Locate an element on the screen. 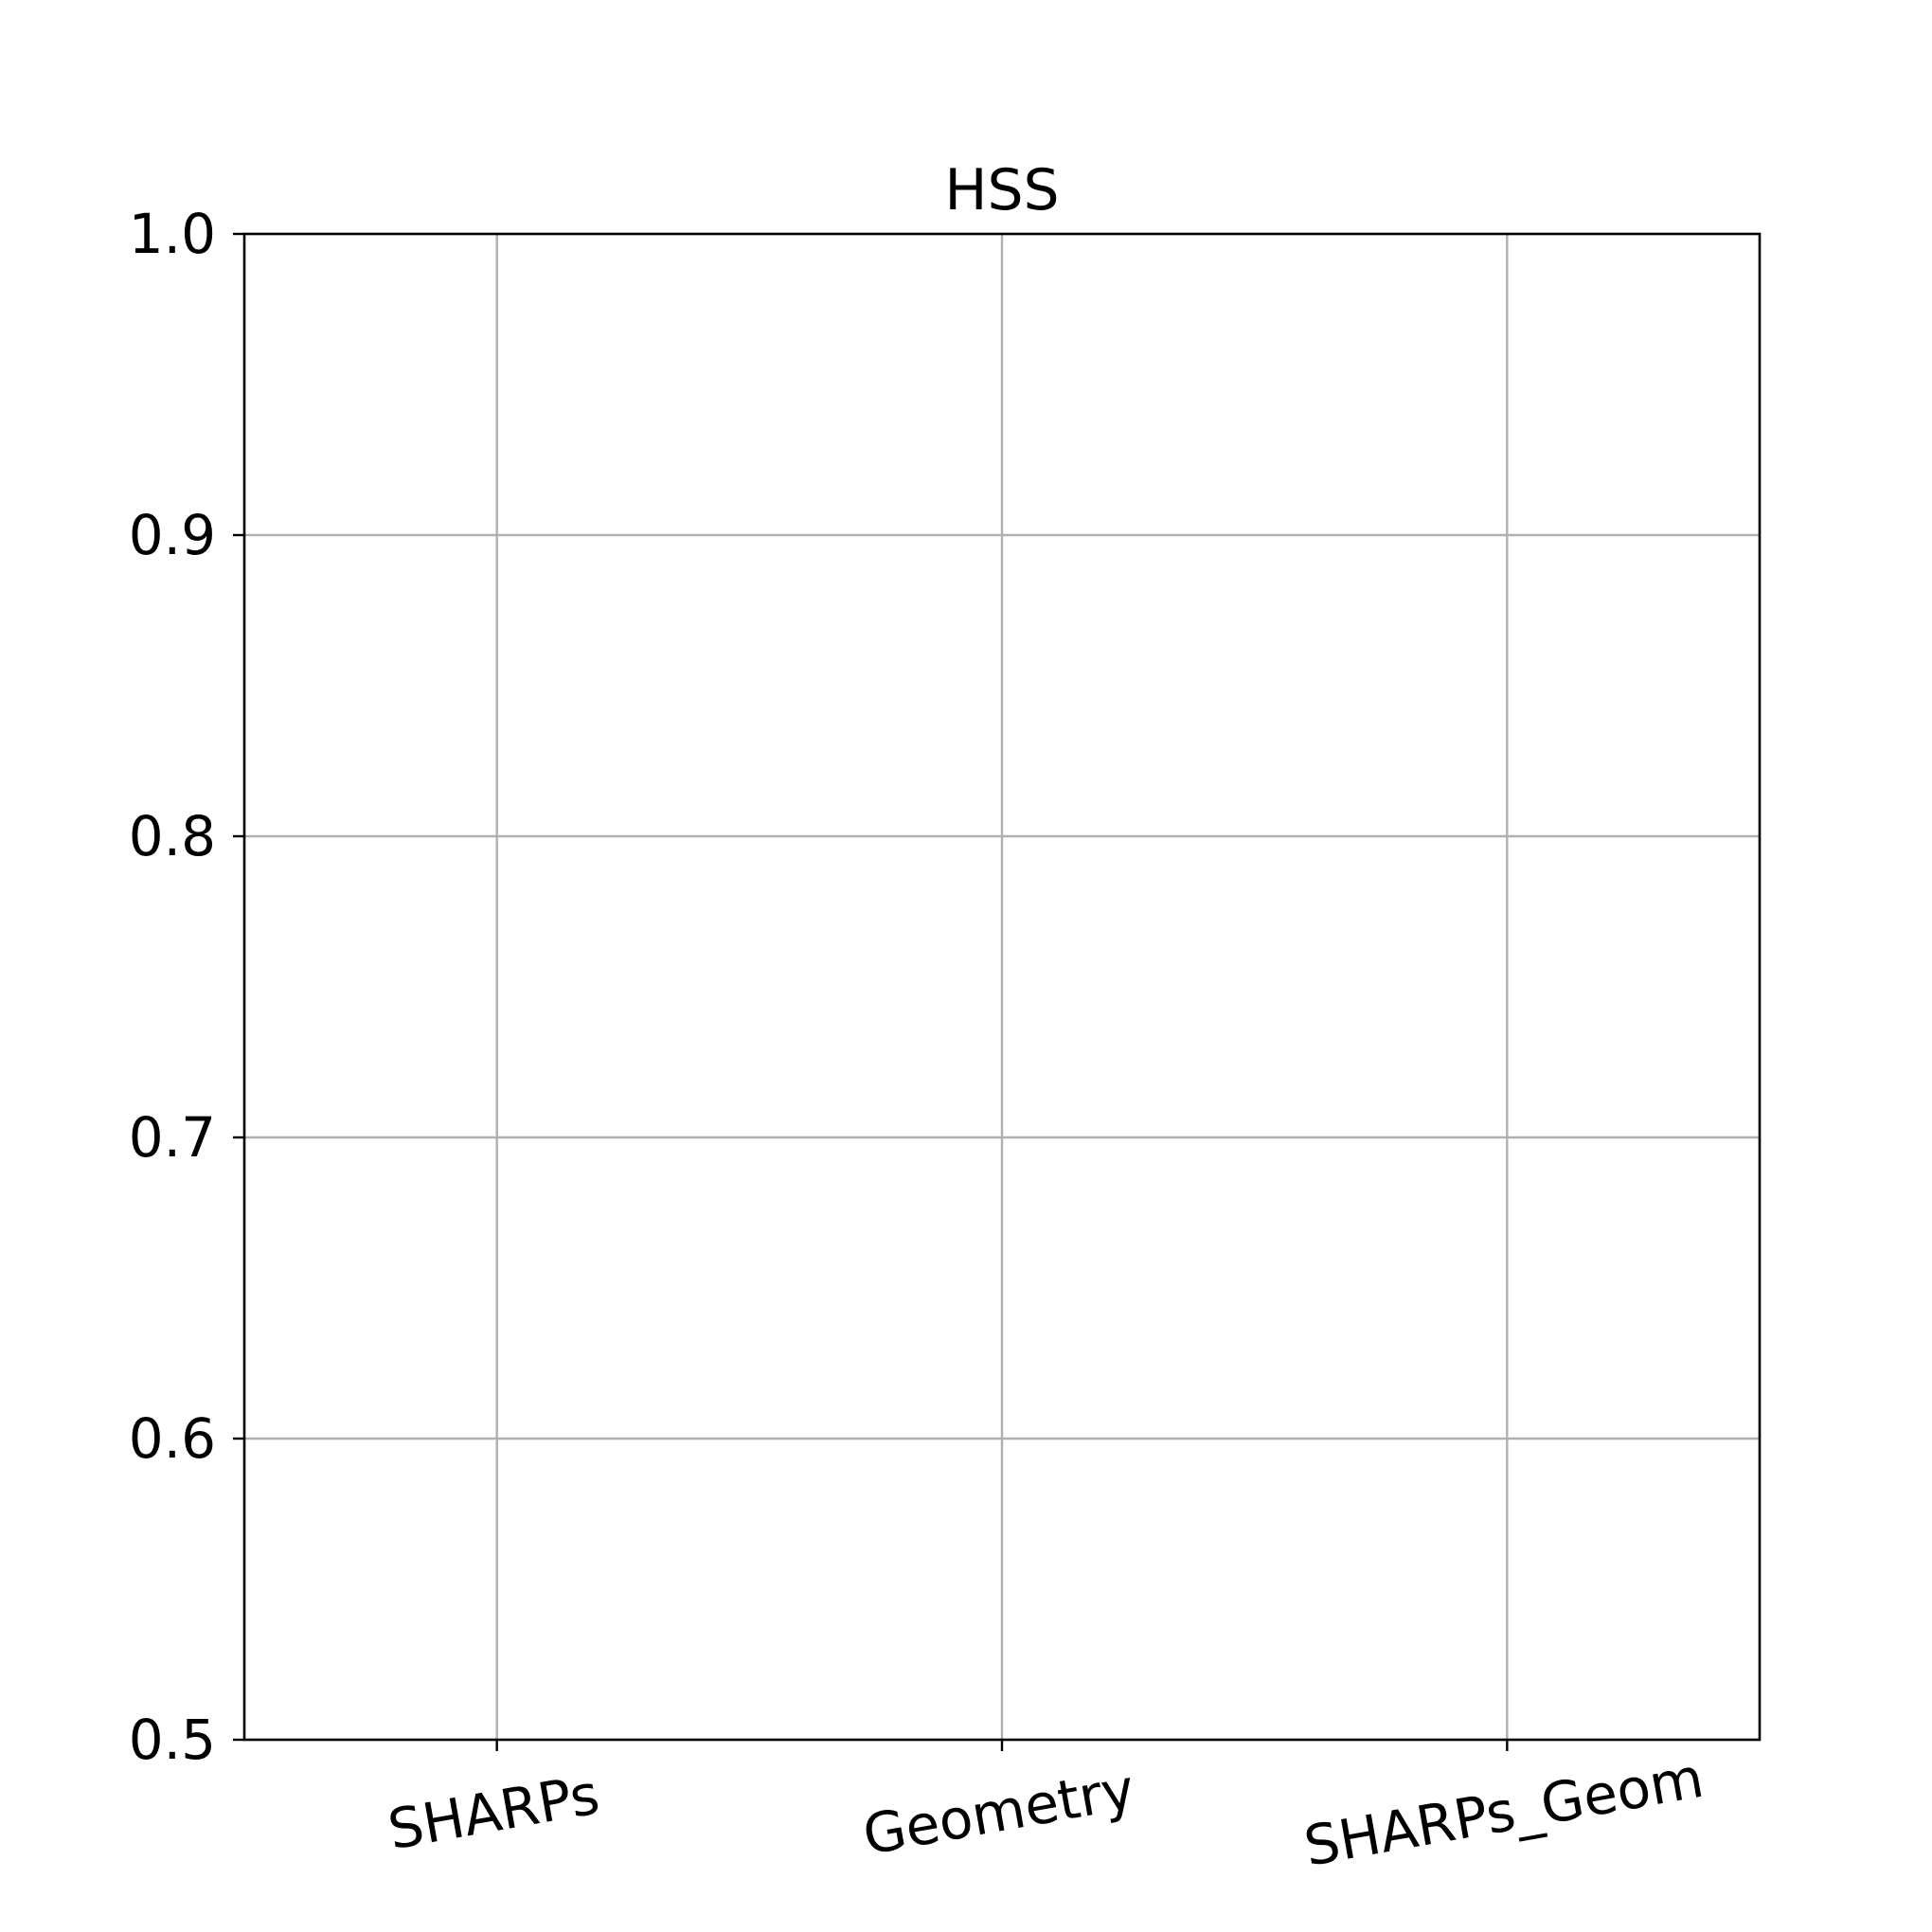 This screenshot has width=1932, height=1932. y-tick-labels: 0.5 0.6 0.7 0.8 0.9 1.0 is located at coordinates (172, 987).